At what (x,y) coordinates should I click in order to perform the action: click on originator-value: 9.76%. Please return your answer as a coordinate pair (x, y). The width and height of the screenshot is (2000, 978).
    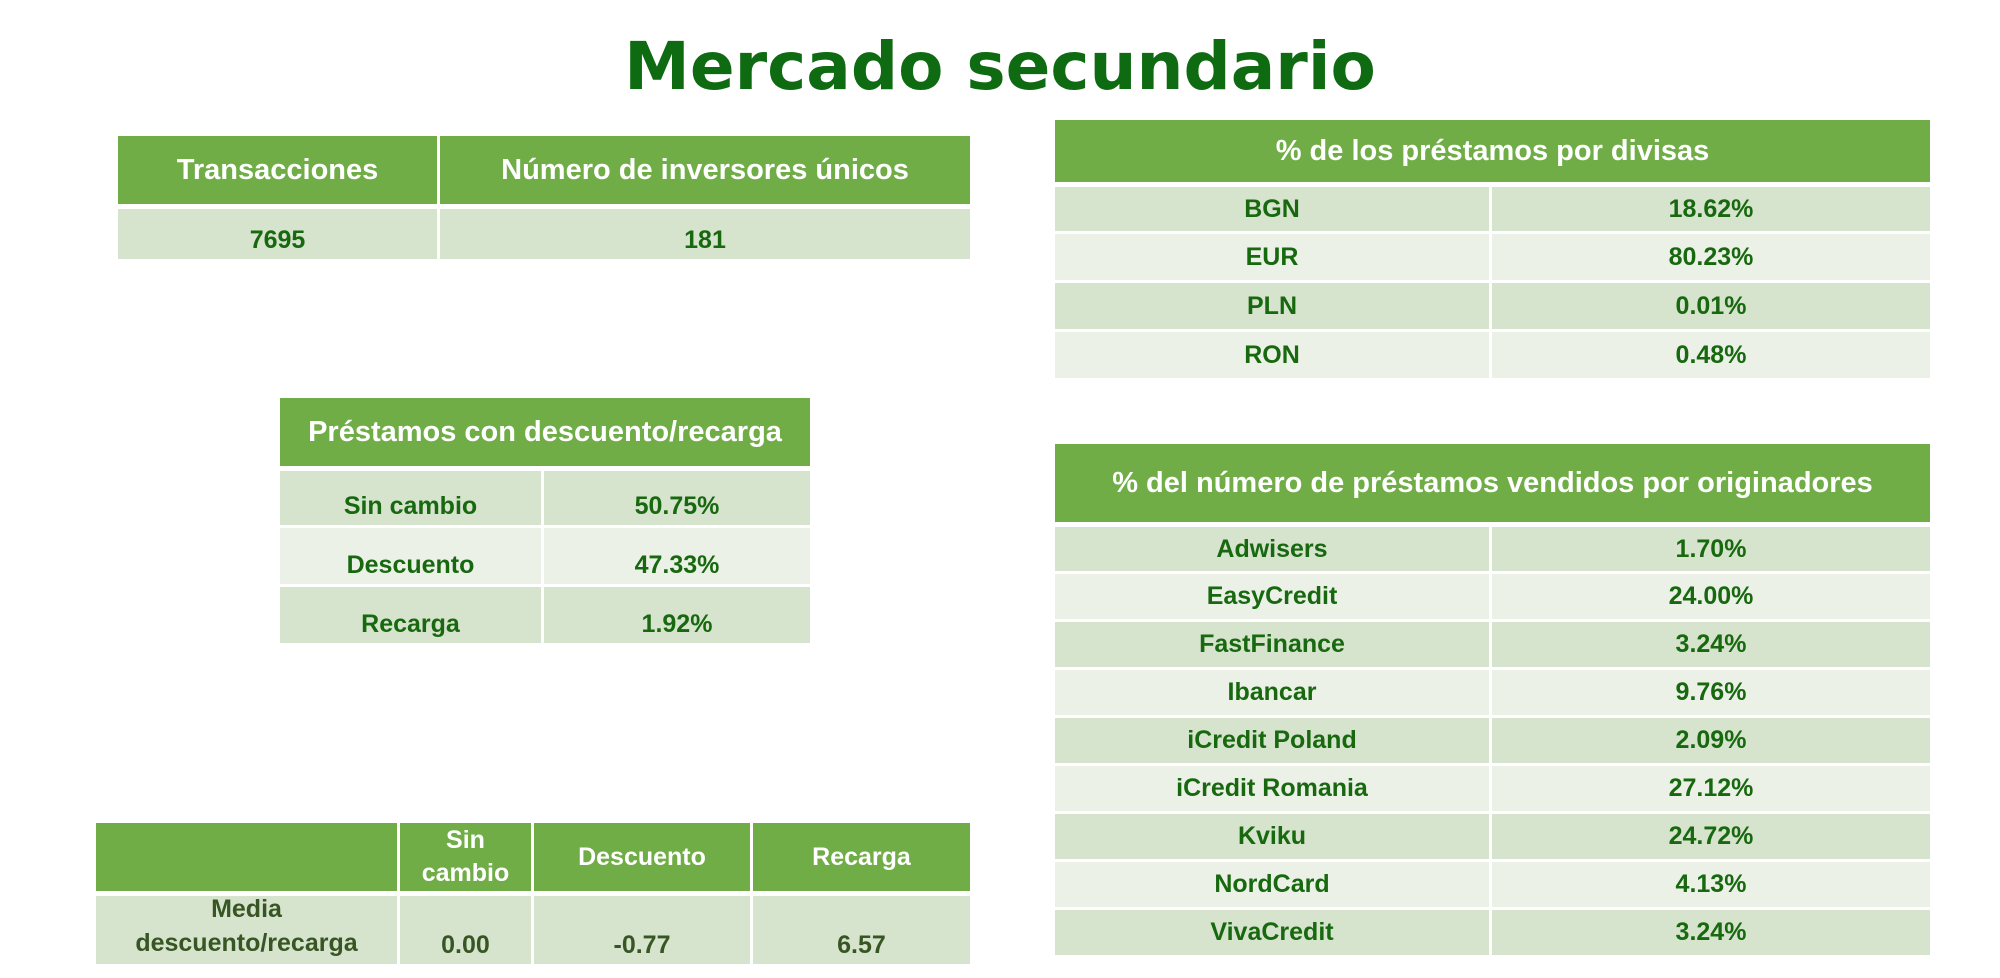
    Looking at the image, I should click on (1711, 692).